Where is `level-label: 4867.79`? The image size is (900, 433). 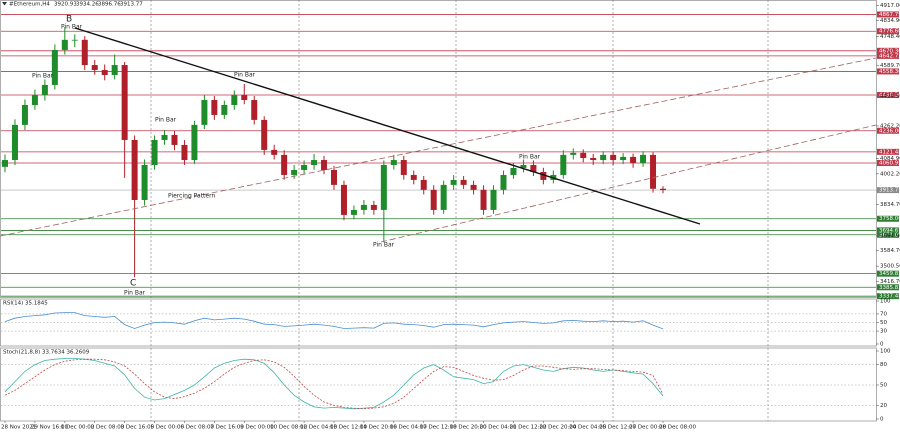 level-label: 4867.79 is located at coordinates (889, 15).